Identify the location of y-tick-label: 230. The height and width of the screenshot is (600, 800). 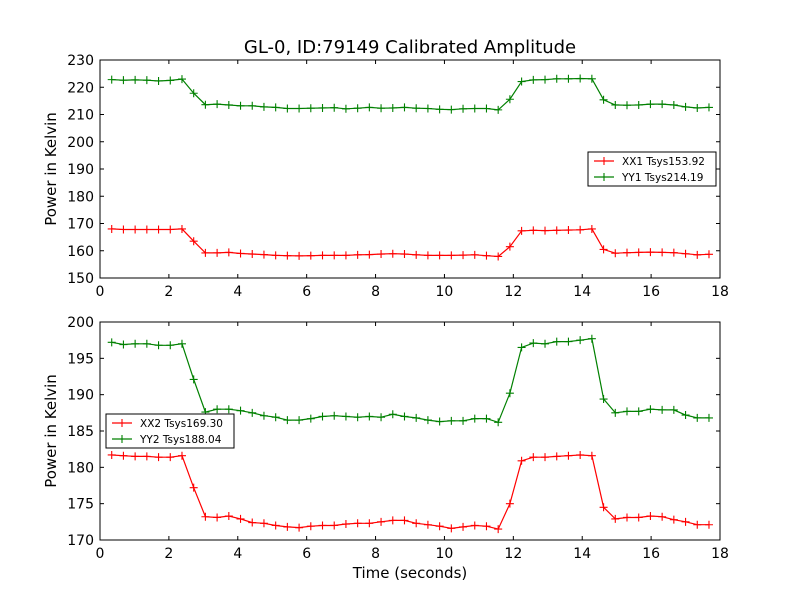
(80, 61).